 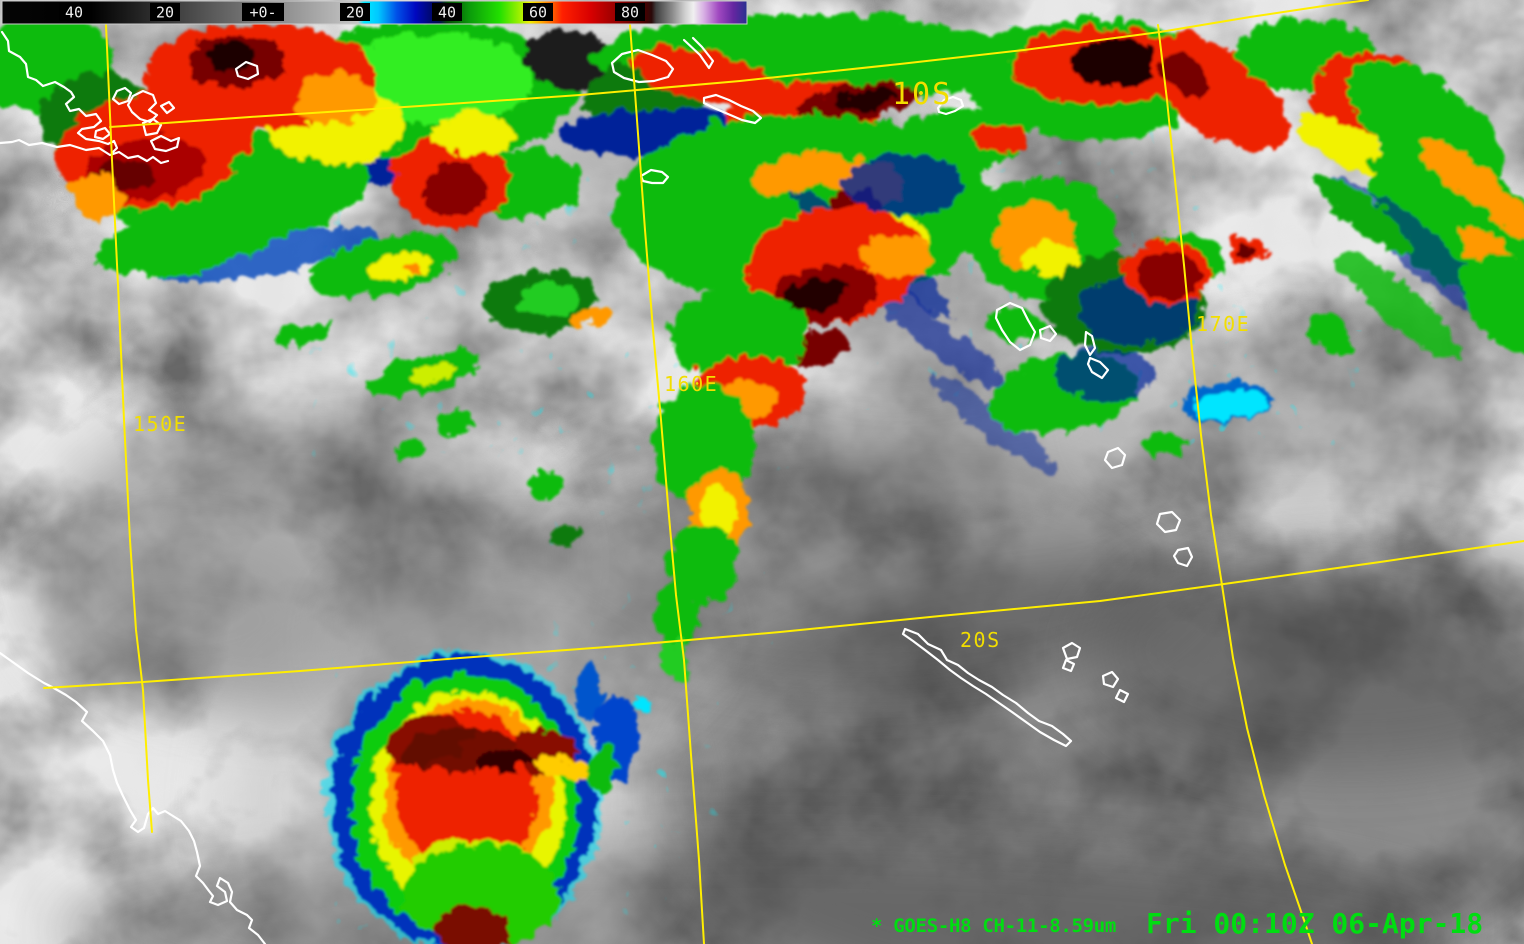 I want to click on annotation-satellite-id: * GOES-H8 CH-11-8.59um, so click(x=993, y=926).